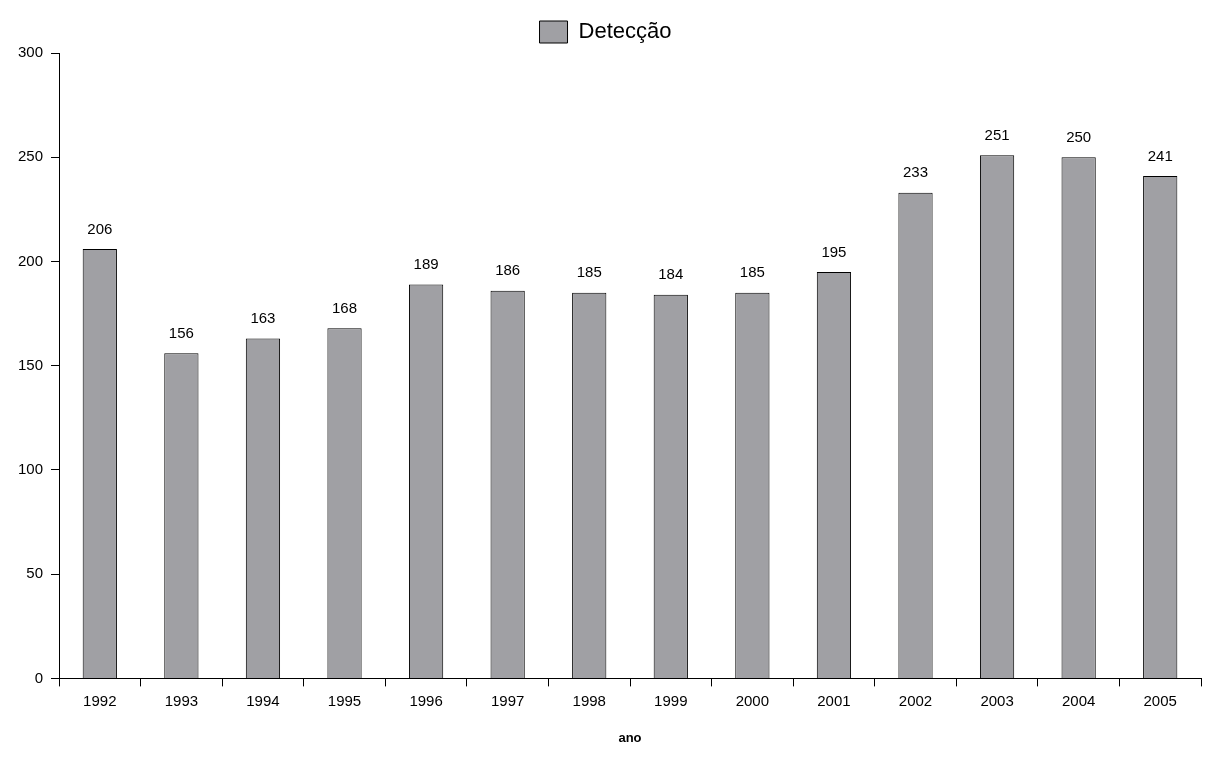  What do you see at coordinates (345, 307) in the screenshot?
I see `data-label: 168` at bounding box center [345, 307].